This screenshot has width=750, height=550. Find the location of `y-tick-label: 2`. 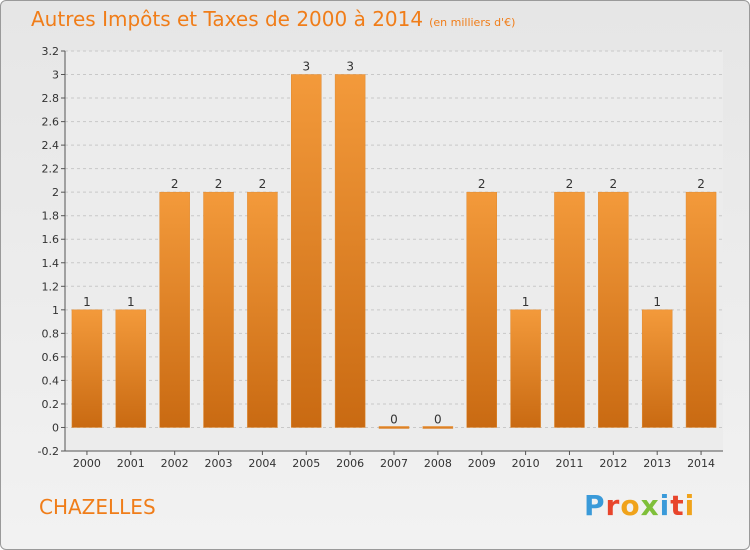

y-tick-label: 2 is located at coordinates (55, 192).